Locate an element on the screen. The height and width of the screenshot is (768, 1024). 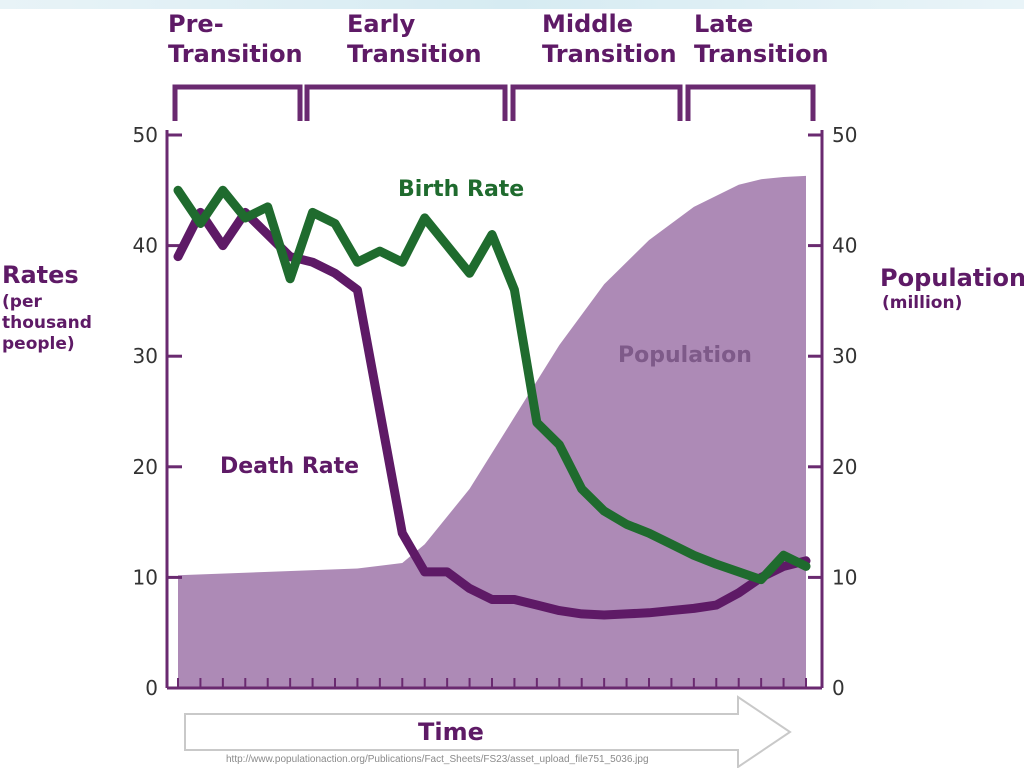
top-decor-stripe is located at coordinates (512, 4).